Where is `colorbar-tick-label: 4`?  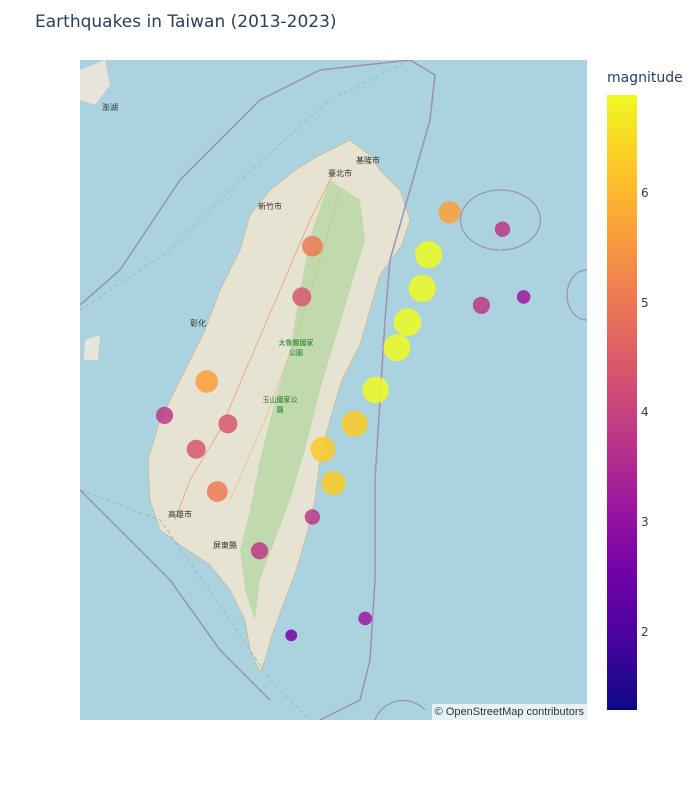 colorbar-tick-label: 4 is located at coordinates (645, 412).